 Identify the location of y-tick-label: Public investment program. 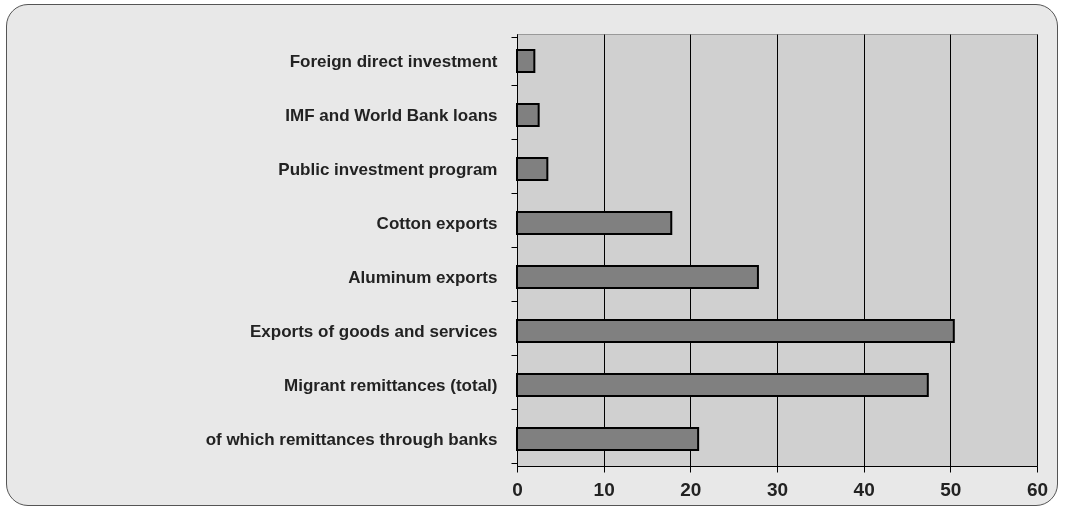
(388, 169).